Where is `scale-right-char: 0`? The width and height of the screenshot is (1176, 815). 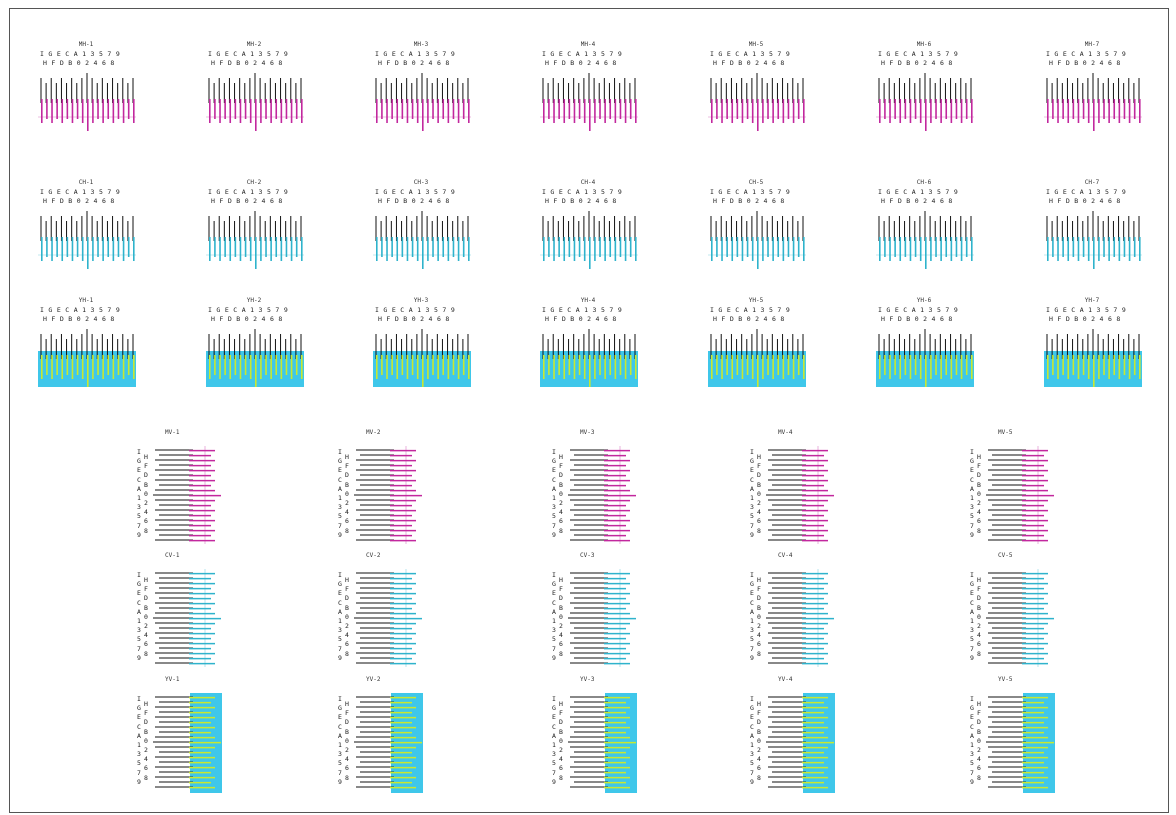
scale-right-char: 0 is located at coordinates (759, 740).